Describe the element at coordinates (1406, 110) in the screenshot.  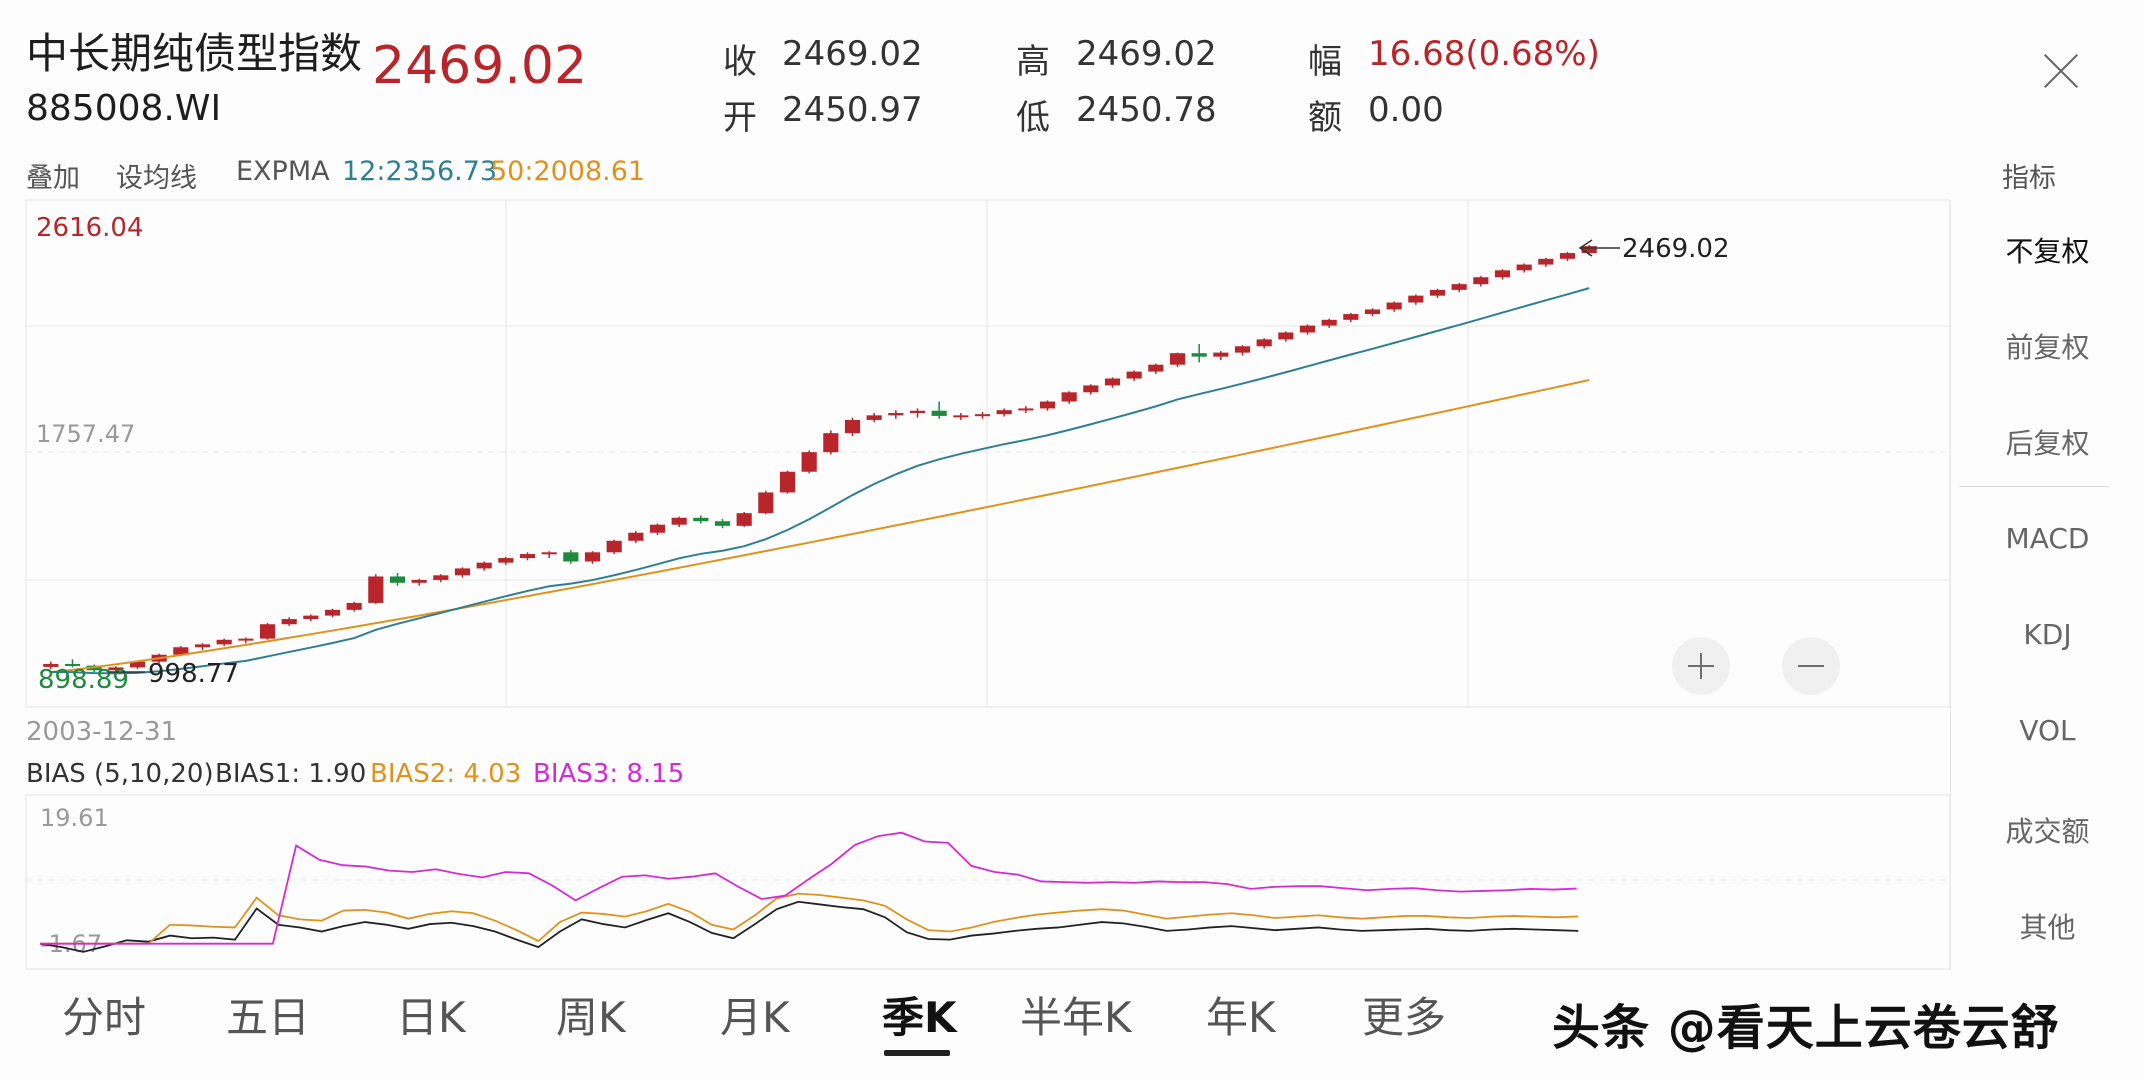
I see `amount-value: 0.00` at that location.